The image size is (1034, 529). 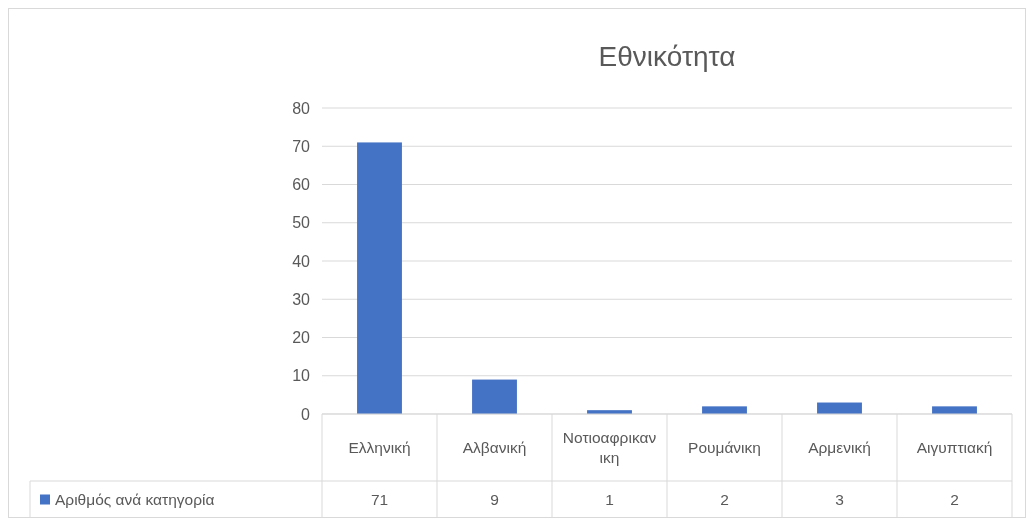 I want to click on x-tick-label: Αρμενική, so click(x=839, y=447).